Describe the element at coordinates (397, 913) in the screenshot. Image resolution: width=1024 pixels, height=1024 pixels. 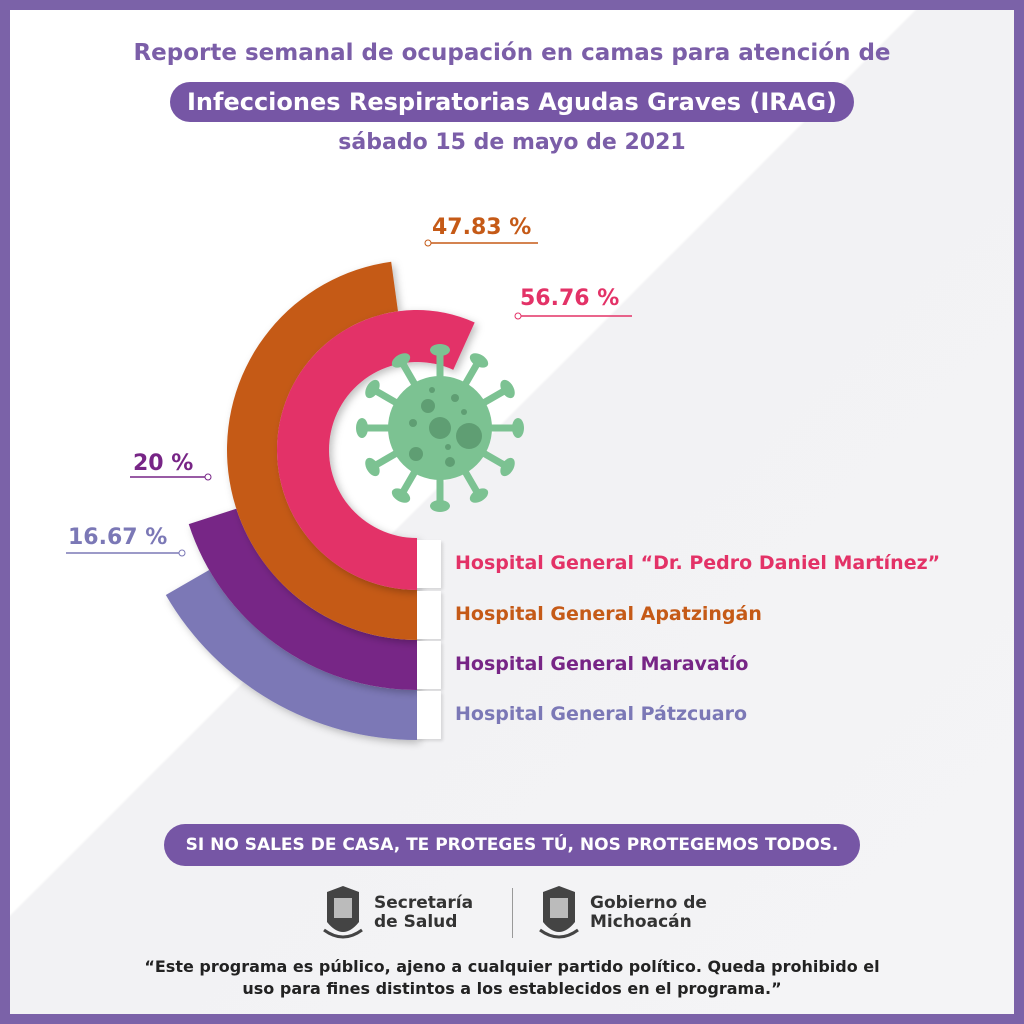
I see `secretaria-de-salud-logo: Secretaría de Salud` at that location.